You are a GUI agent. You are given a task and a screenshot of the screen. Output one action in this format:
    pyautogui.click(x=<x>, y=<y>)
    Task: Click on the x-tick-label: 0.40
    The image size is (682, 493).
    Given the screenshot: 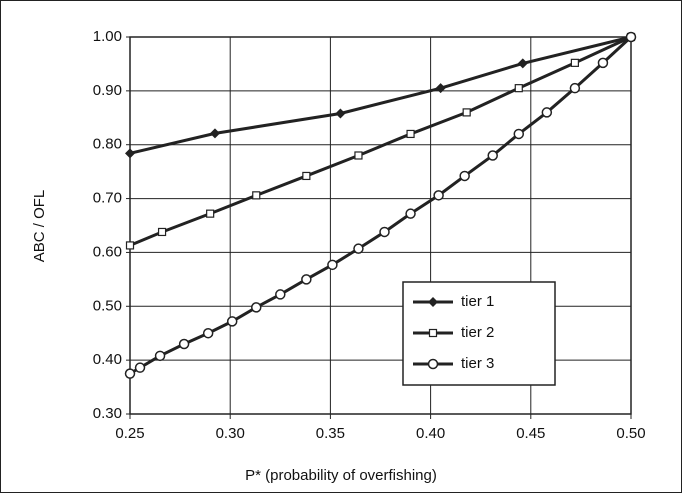 What is the action you would take?
    pyautogui.click(x=430, y=433)
    